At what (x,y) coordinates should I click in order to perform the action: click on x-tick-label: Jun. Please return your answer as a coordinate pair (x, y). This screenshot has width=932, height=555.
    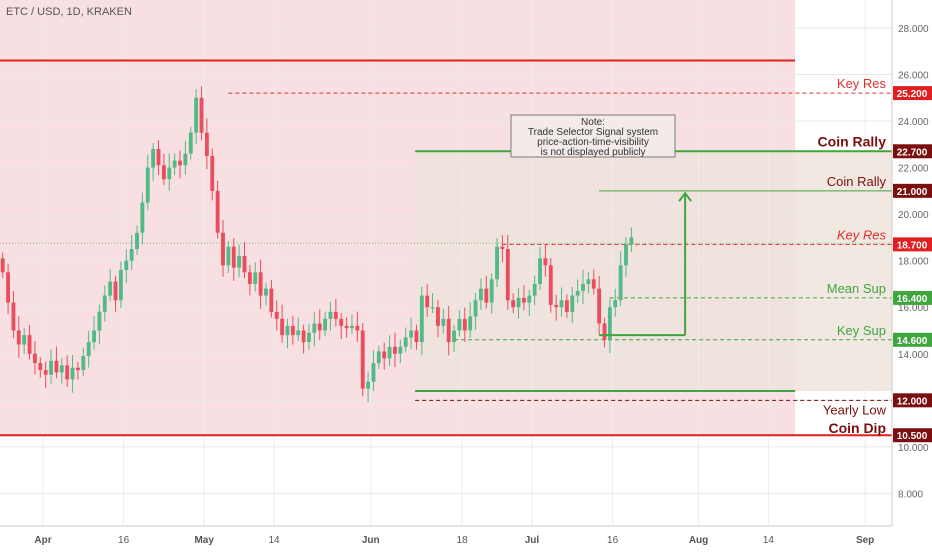
    Looking at the image, I should click on (371, 540).